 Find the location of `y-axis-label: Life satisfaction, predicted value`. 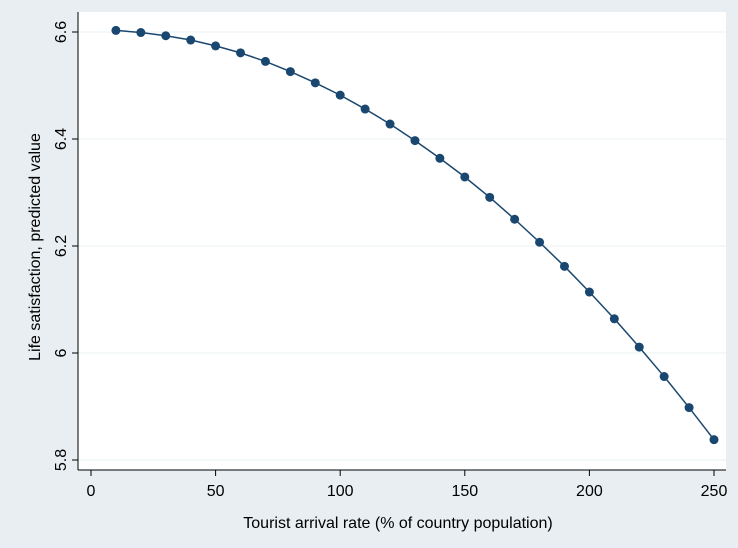

y-axis-label: Life satisfaction, predicted value is located at coordinates (35, 247).